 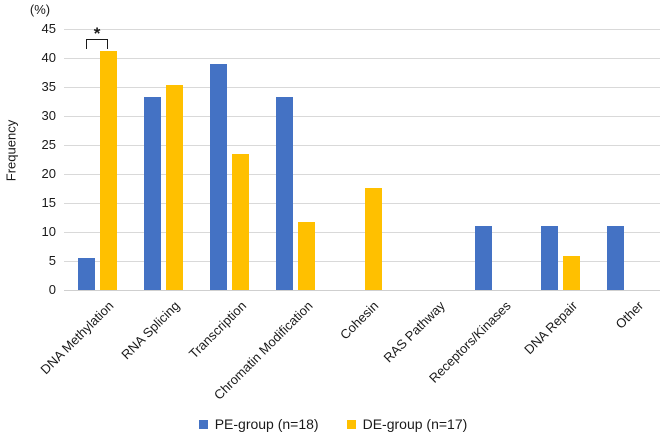 I want to click on legend-label: PE-group (n=18), so click(x=266, y=424).